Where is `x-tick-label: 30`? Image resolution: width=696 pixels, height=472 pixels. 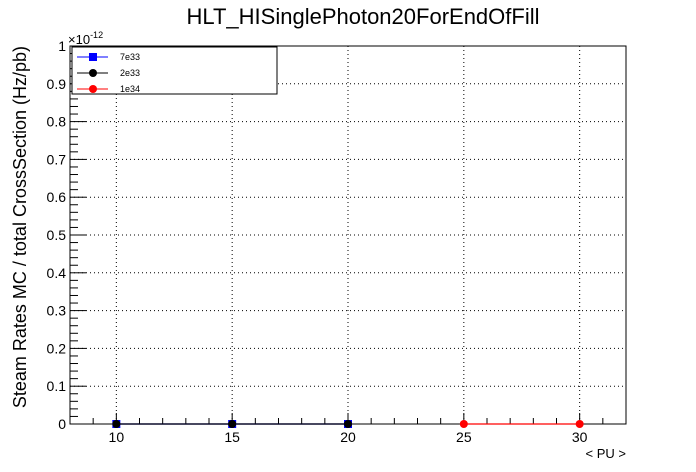 x-tick-label: 30 is located at coordinates (580, 437).